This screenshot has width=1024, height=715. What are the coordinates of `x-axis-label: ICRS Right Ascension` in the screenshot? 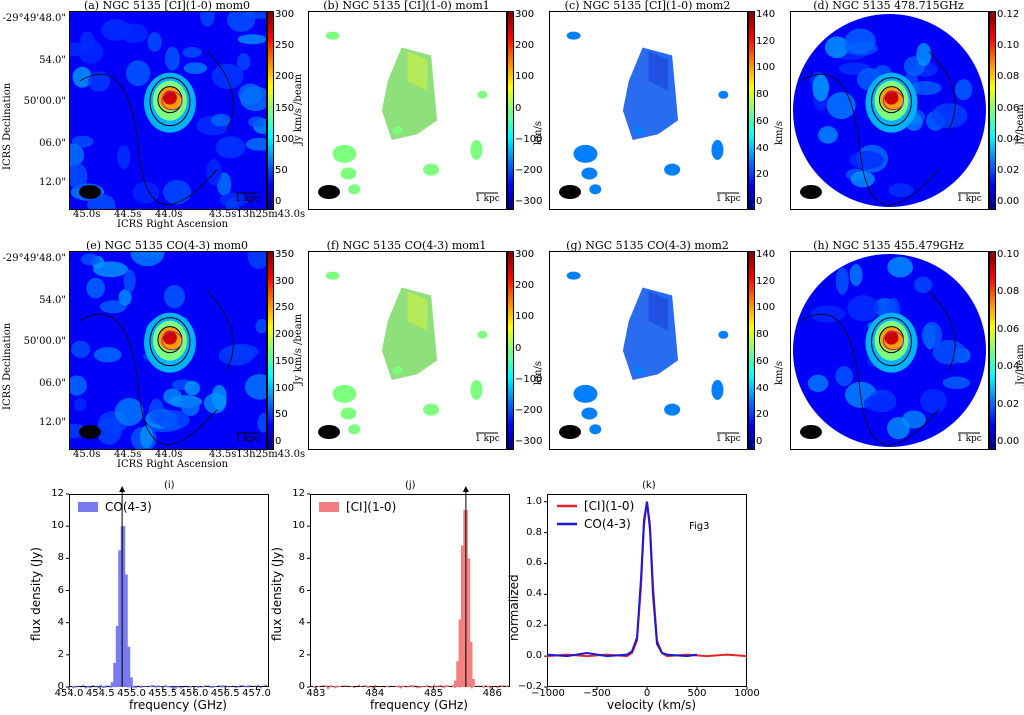 It's located at (173, 224).